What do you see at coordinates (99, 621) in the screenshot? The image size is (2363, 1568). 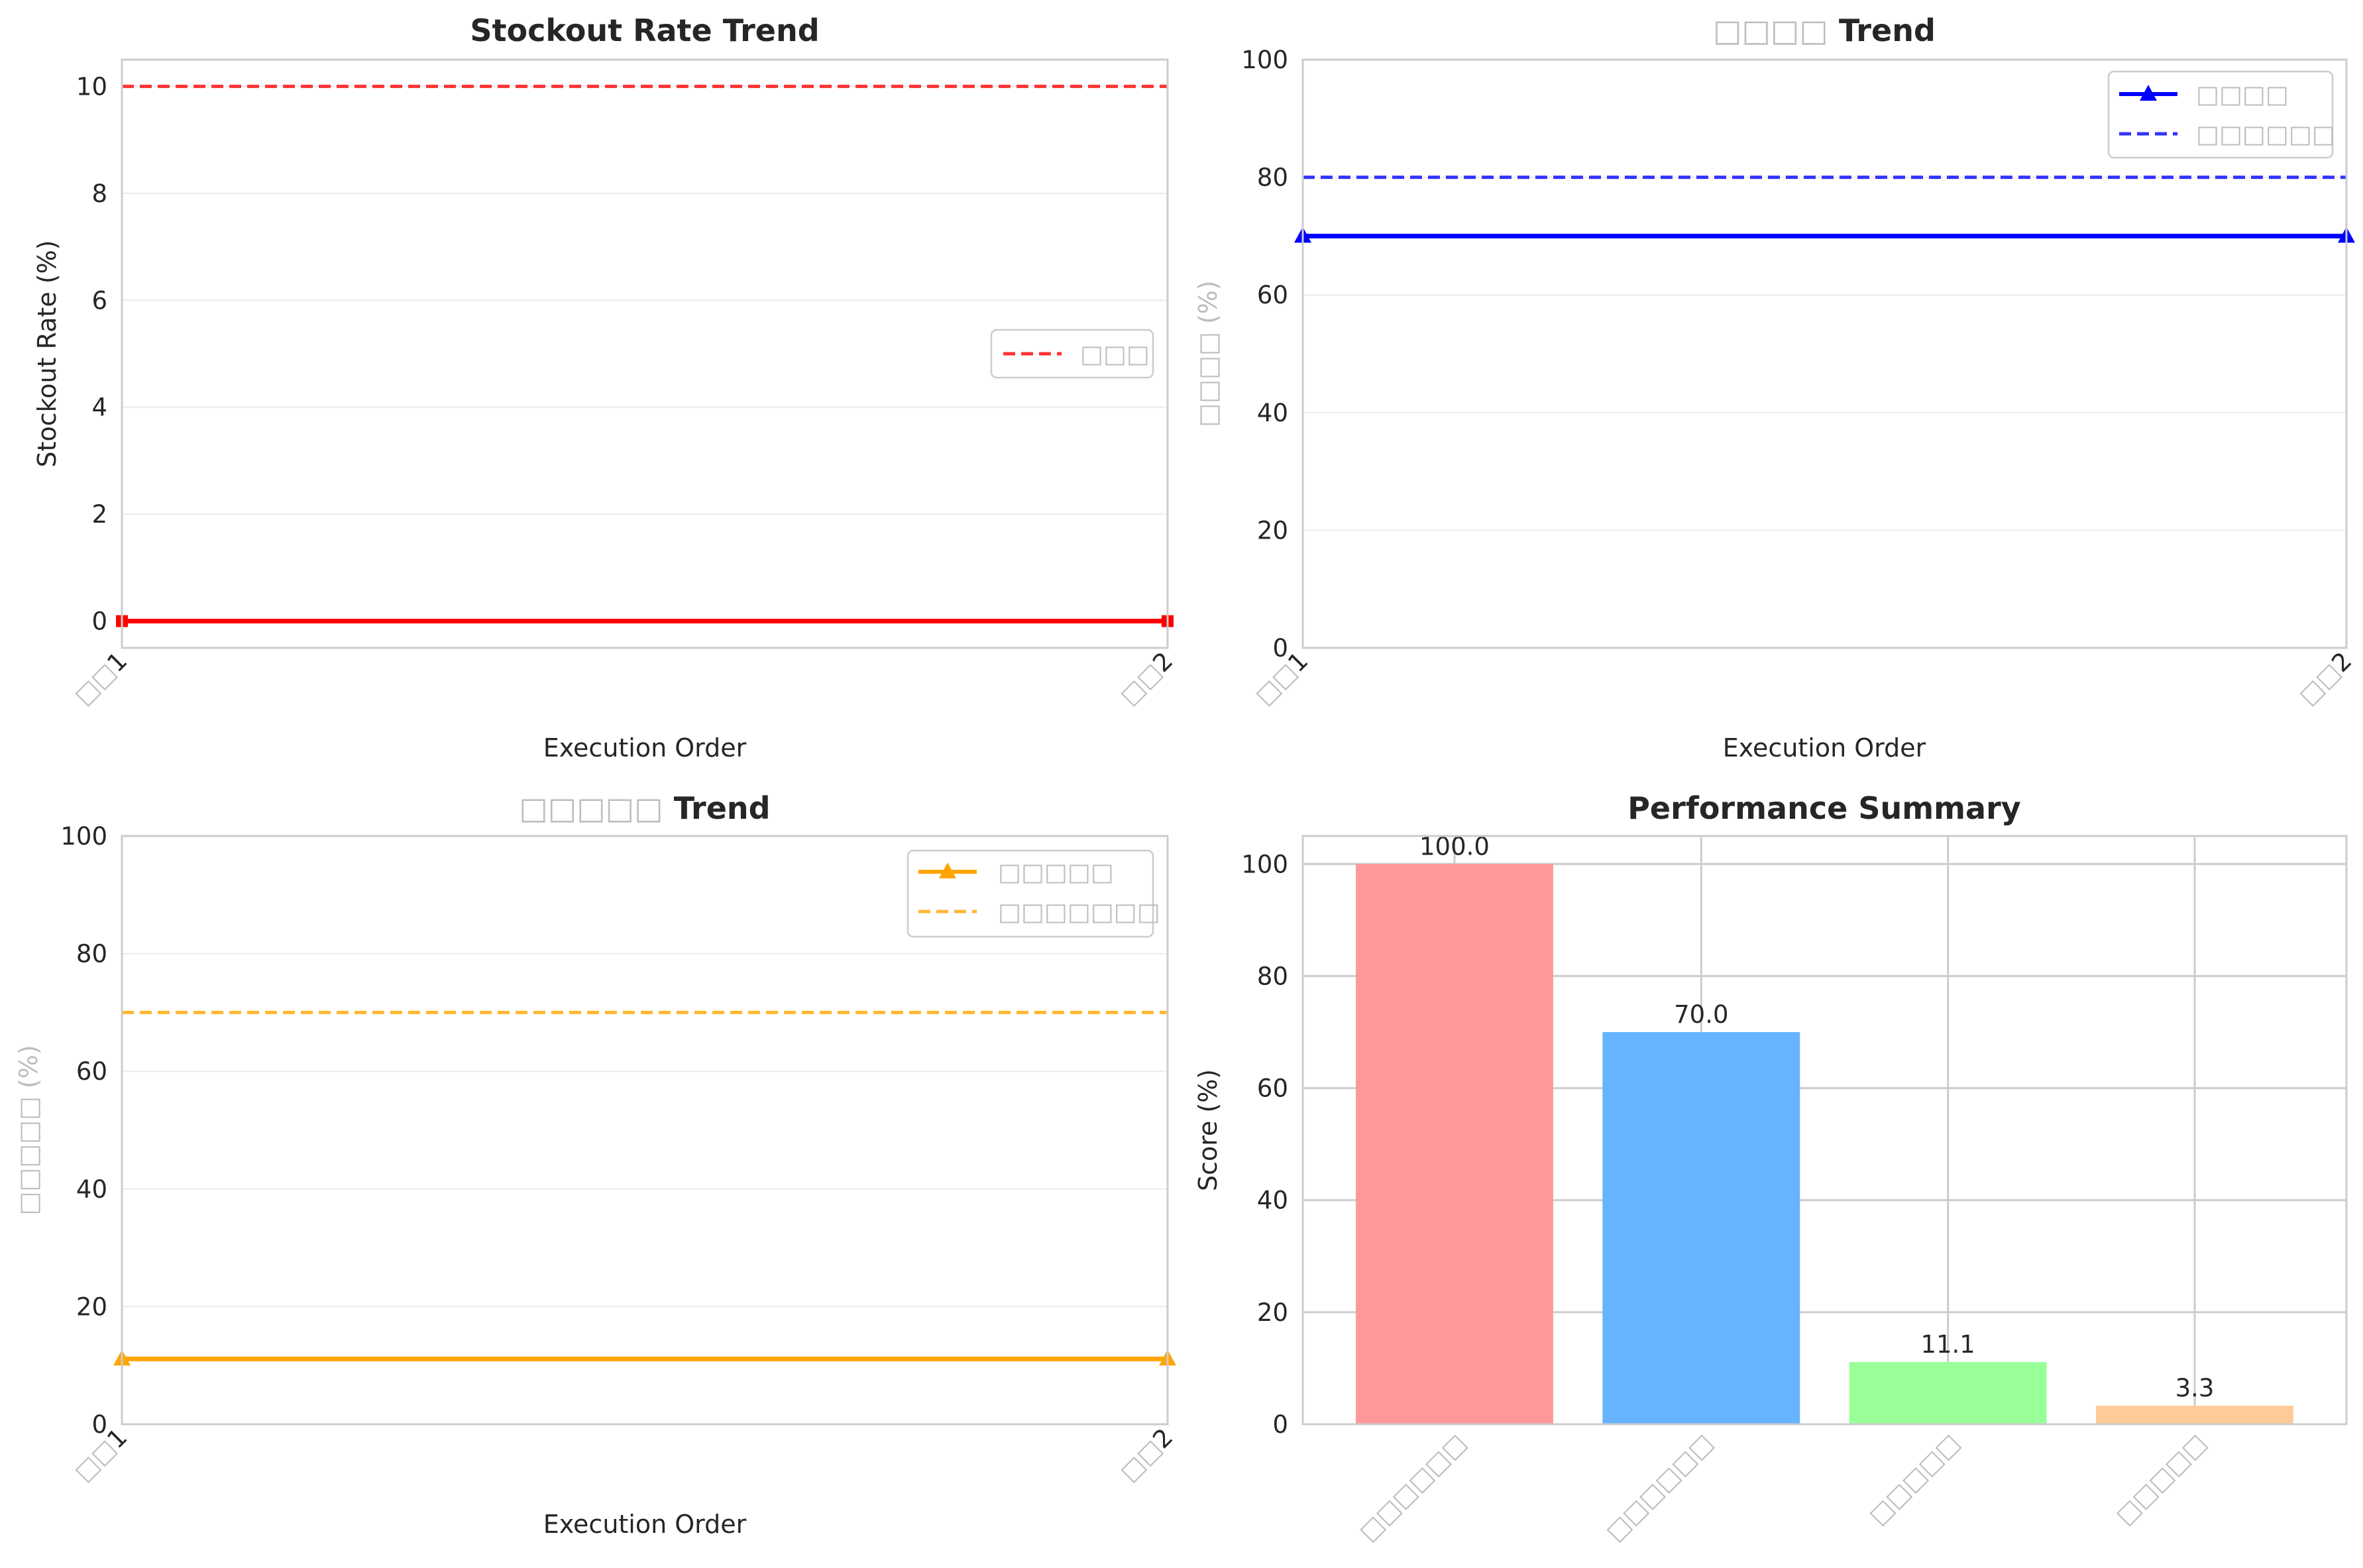 I see `stockout-y-tick-label: 0` at bounding box center [99, 621].